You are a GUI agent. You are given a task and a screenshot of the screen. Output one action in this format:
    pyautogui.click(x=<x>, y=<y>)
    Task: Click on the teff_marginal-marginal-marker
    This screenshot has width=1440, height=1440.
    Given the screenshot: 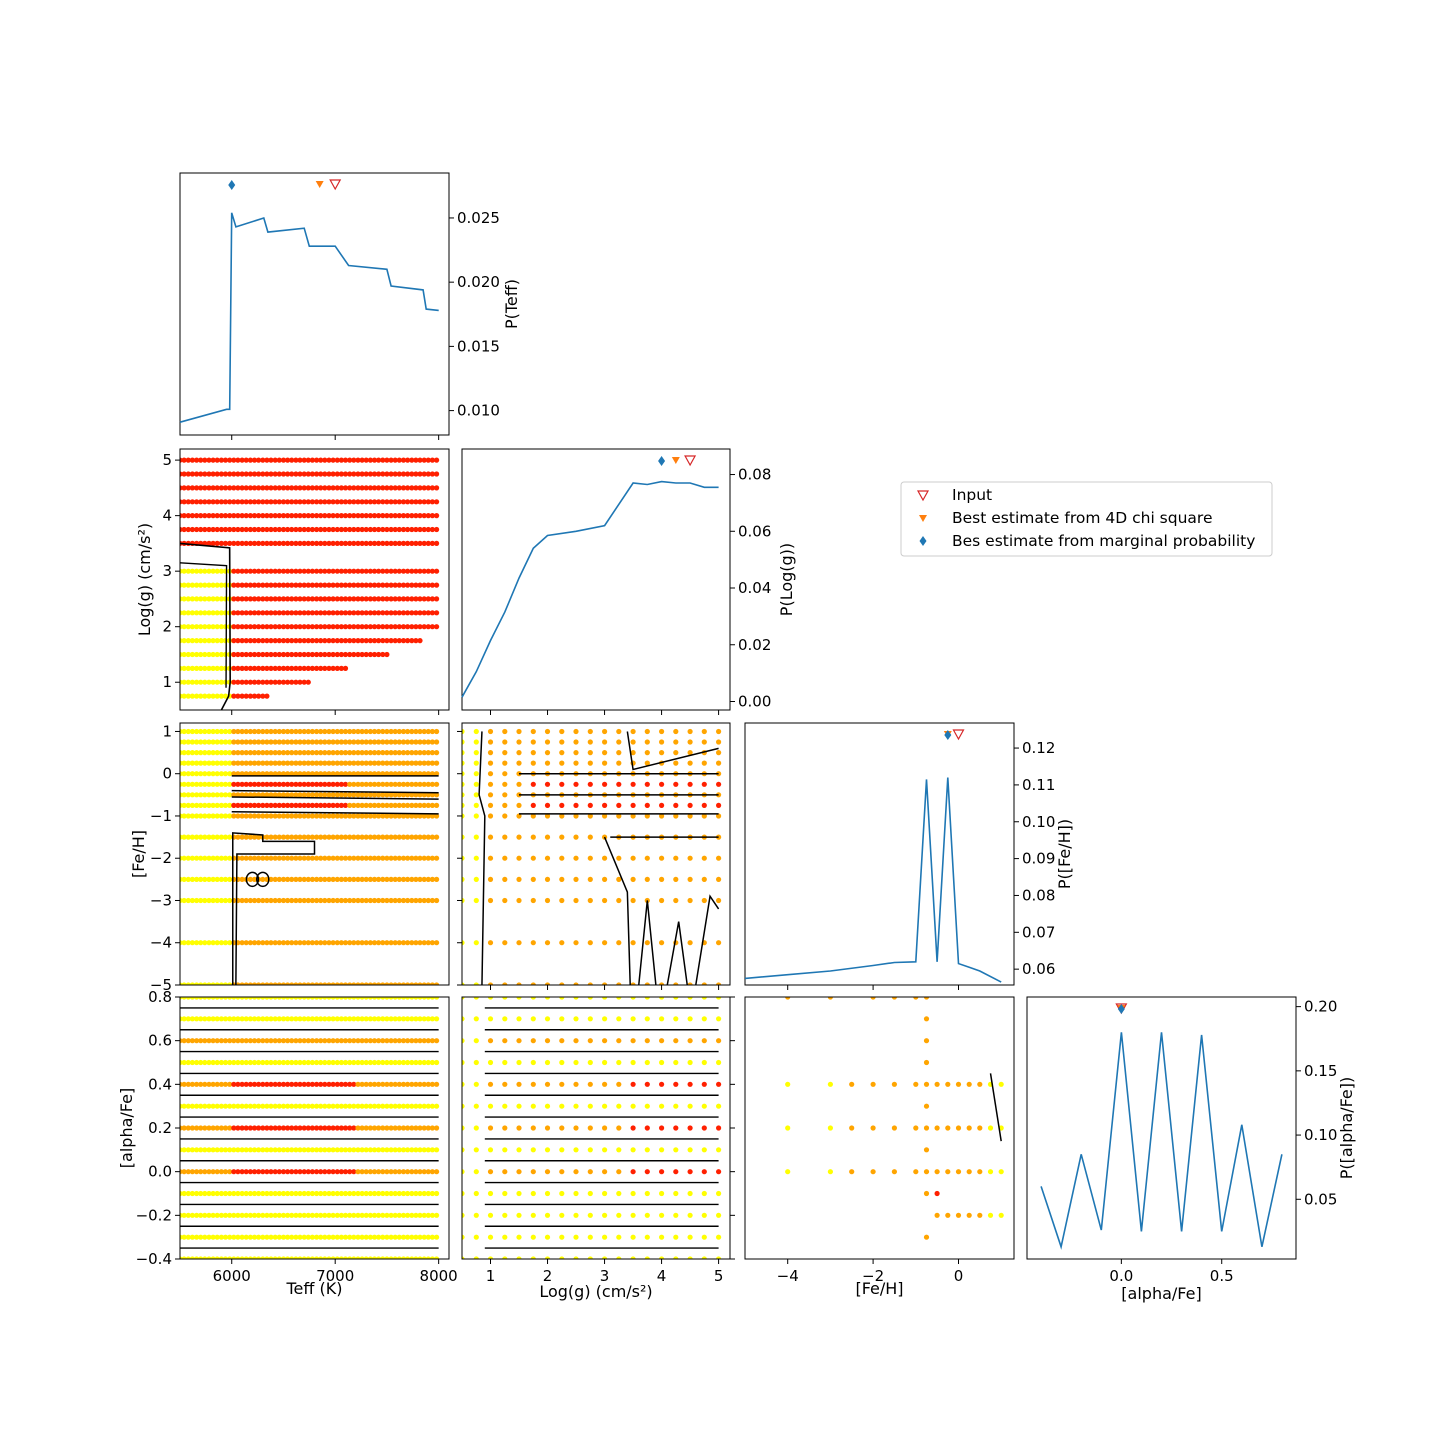 What is the action you would take?
    pyautogui.click(x=232, y=185)
    